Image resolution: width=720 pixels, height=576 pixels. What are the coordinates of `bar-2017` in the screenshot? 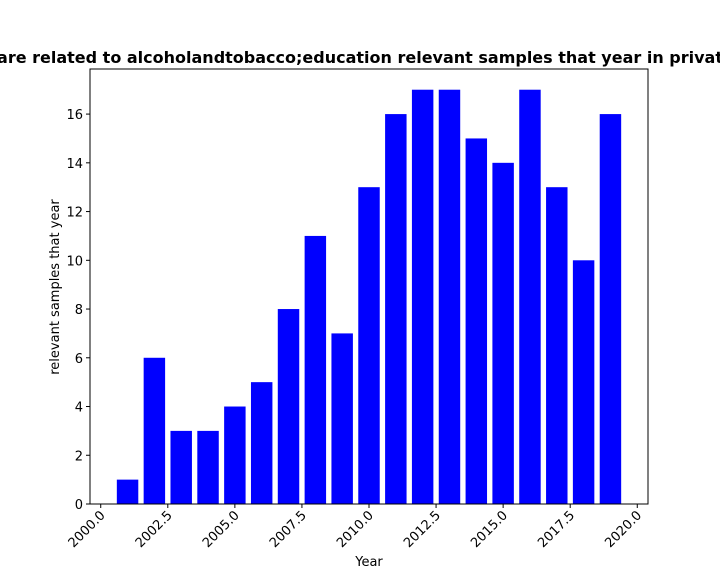 It's located at (557, 345).